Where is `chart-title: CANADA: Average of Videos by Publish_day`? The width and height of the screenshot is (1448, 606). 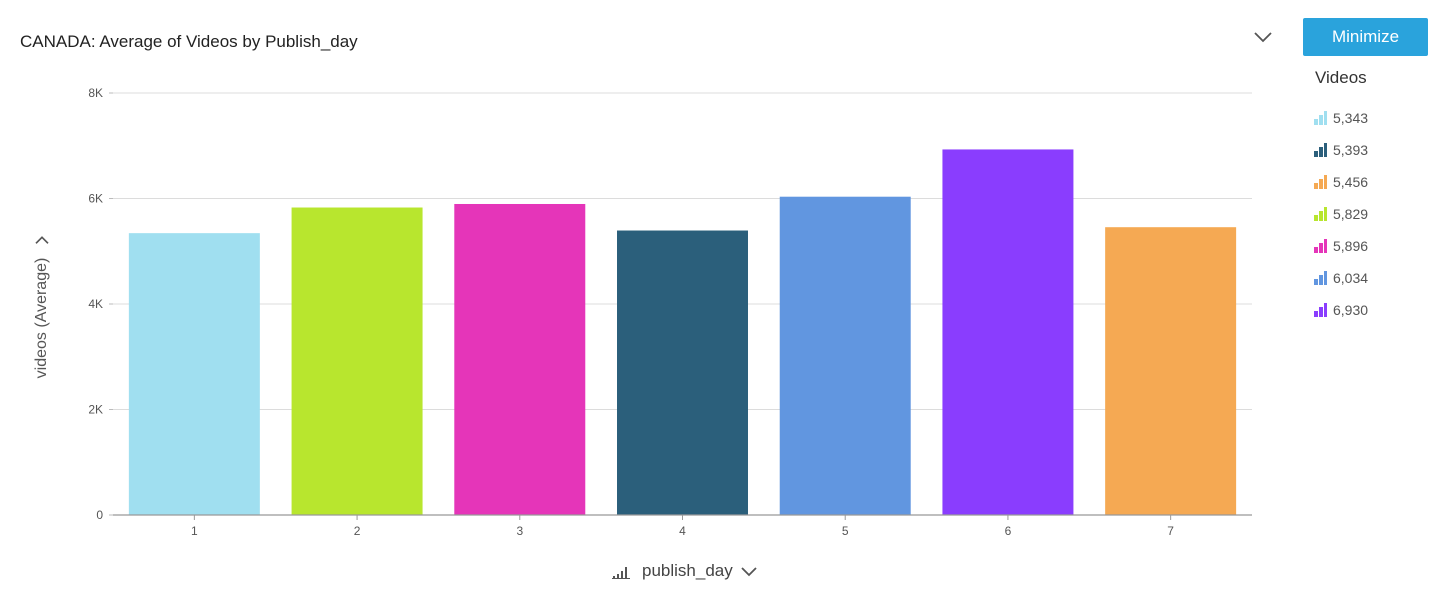
chart-title: CANADA: Average of Videos by Publish_day is located at coordinates (189, 41).